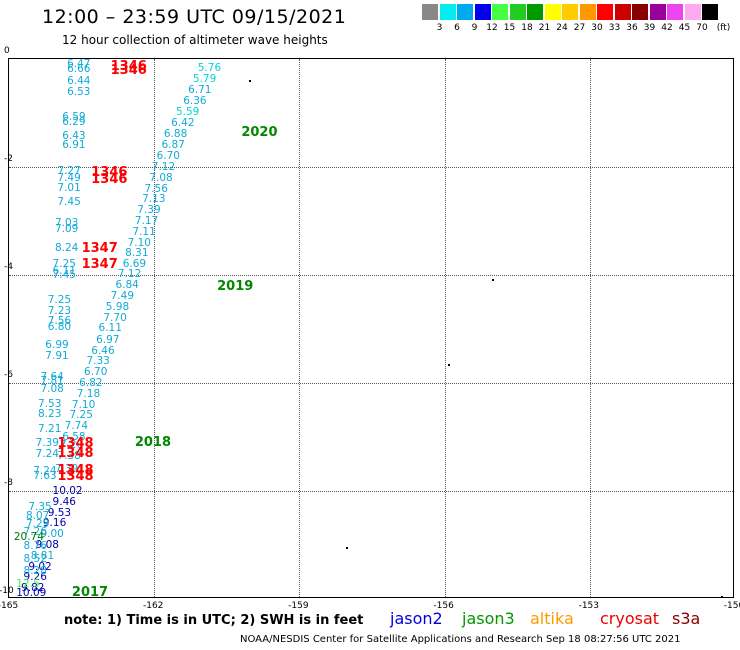 The height and width of the screenshot is (650, 740). I want to click on wave-height-value: 7.64, so click(52, 376).